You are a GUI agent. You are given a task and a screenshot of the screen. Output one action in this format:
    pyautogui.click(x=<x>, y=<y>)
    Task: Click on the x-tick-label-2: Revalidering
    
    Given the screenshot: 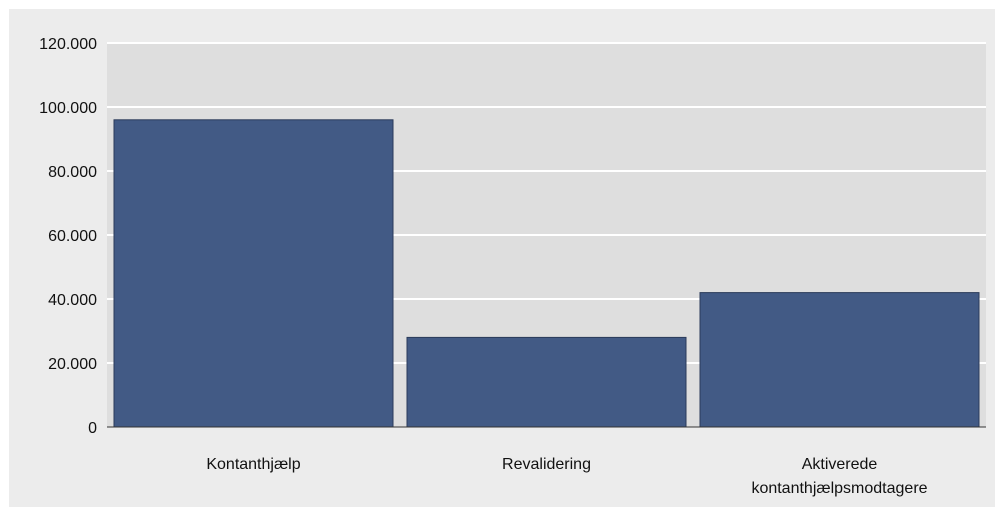 What is the action you would take?
    pyautogui.click(x=546, y=464)
    